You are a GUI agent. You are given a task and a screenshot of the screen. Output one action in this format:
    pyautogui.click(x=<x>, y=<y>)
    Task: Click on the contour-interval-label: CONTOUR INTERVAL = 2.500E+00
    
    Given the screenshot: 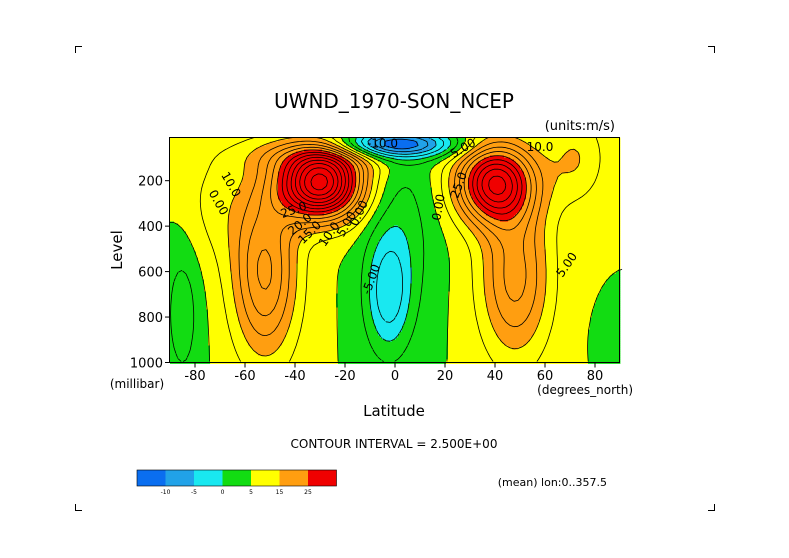 What is the action you would take?
    pyautogui.click(x=394, y=444)
    